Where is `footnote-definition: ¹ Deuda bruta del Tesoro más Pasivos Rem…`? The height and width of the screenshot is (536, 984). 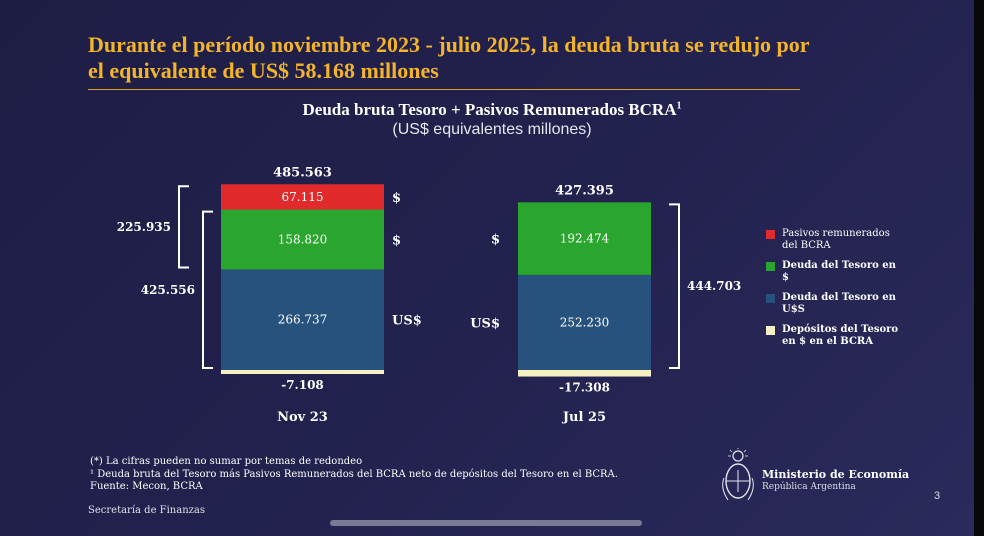 footnote-definition: ¹ Deuda bruta del Tesoro más Pasivos Rem… is located at coordinates (354, 474).